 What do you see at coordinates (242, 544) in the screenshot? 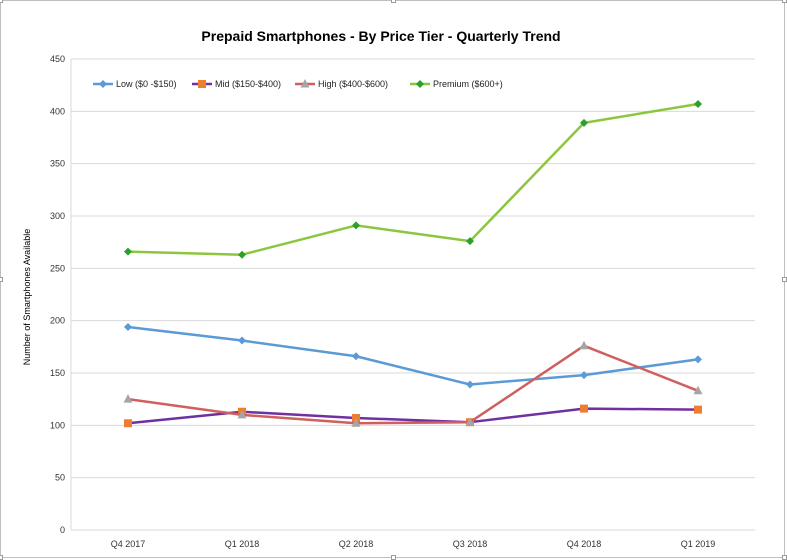
I see `x-tick-label: Q1 2018` at bounding box center [242, 544].